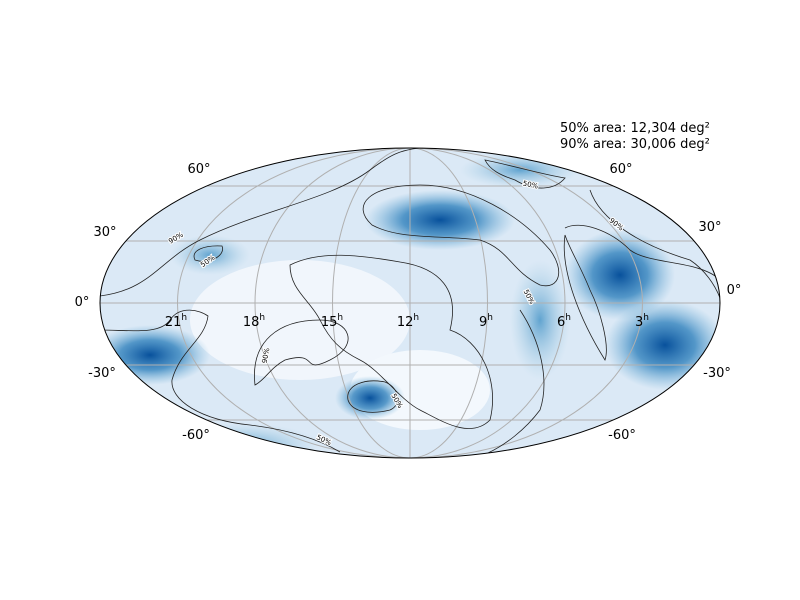 Image resolution: width=800 pixels, height=600 pixels. What do you see at coordinates (561, 322) in the screenshot?
I see `ra-hour: 6` at bounding box center [561, 322].